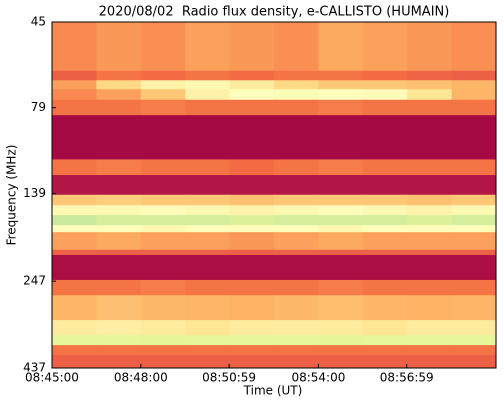 This screenshot has height=404, width=504. What do you see at coordinates (407, 378) in the screenshot?
I see `x-tick-label: 08:56:59` at bounding box center [407, 378].